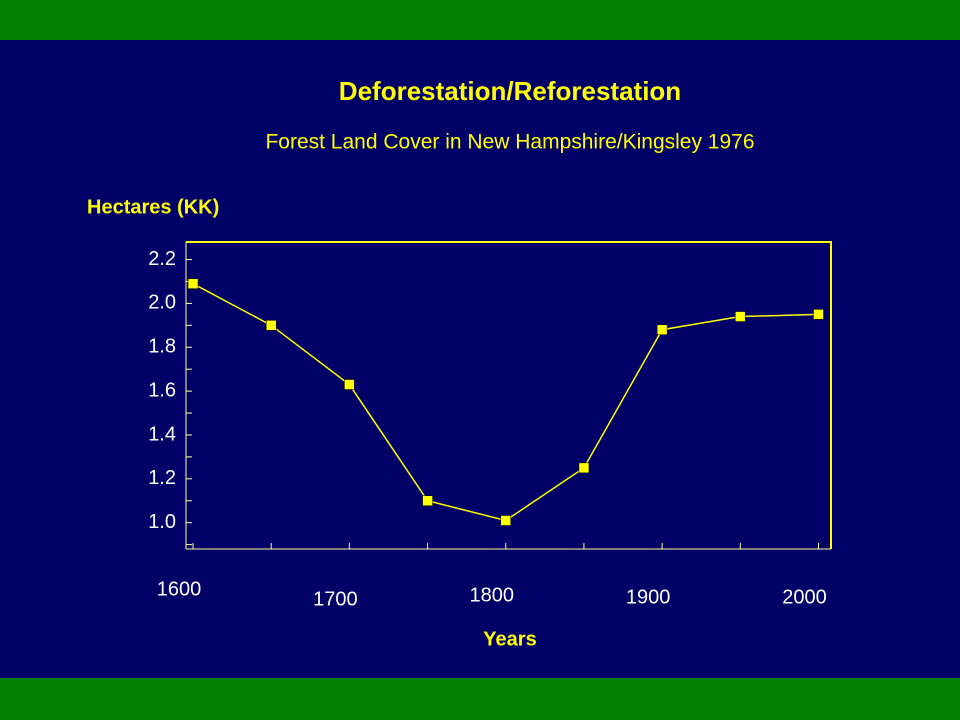  I want to click on x-tick-label: 1700, so click(335, 599).